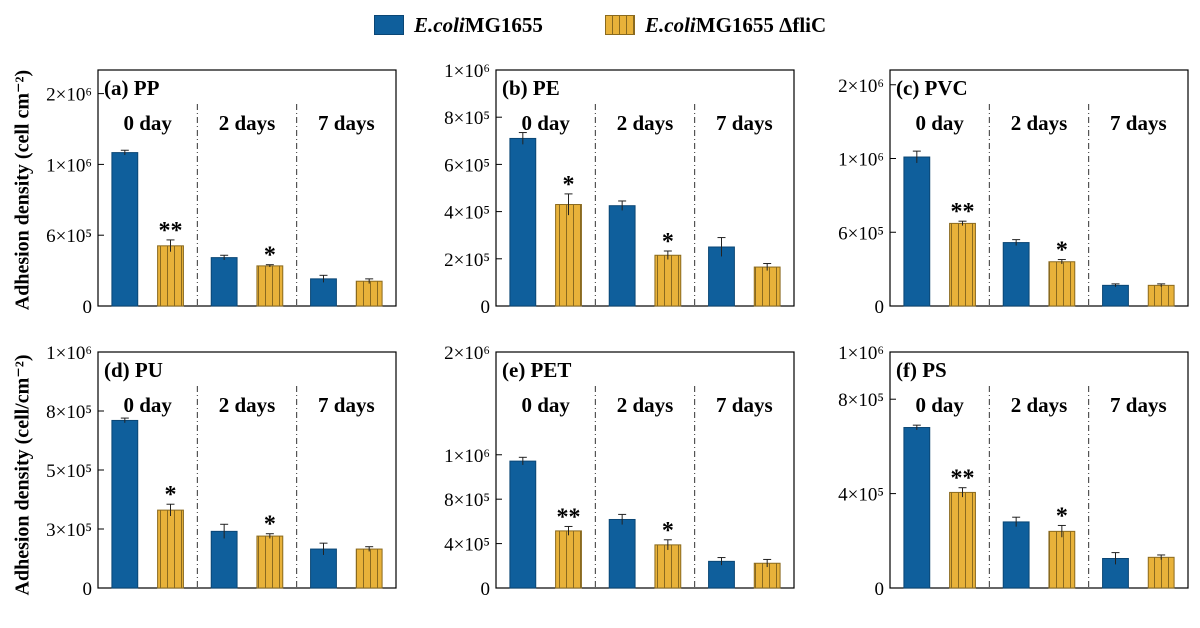 The height and width of the screenshot is (628, 1200). I want to click on panel-6-significance-0: **, so click(963, 479).